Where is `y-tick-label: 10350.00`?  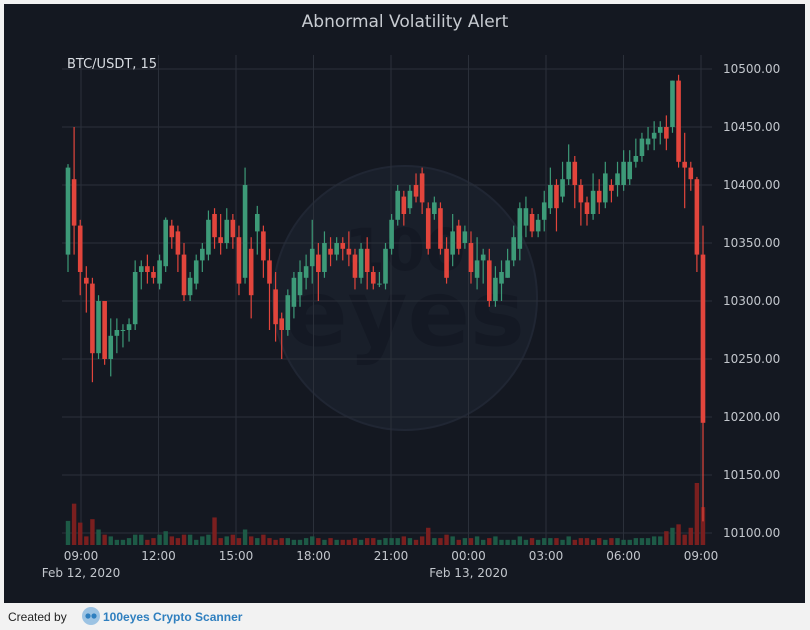
y-tick-label: 10350.00 is located at coordinates (751, 243).